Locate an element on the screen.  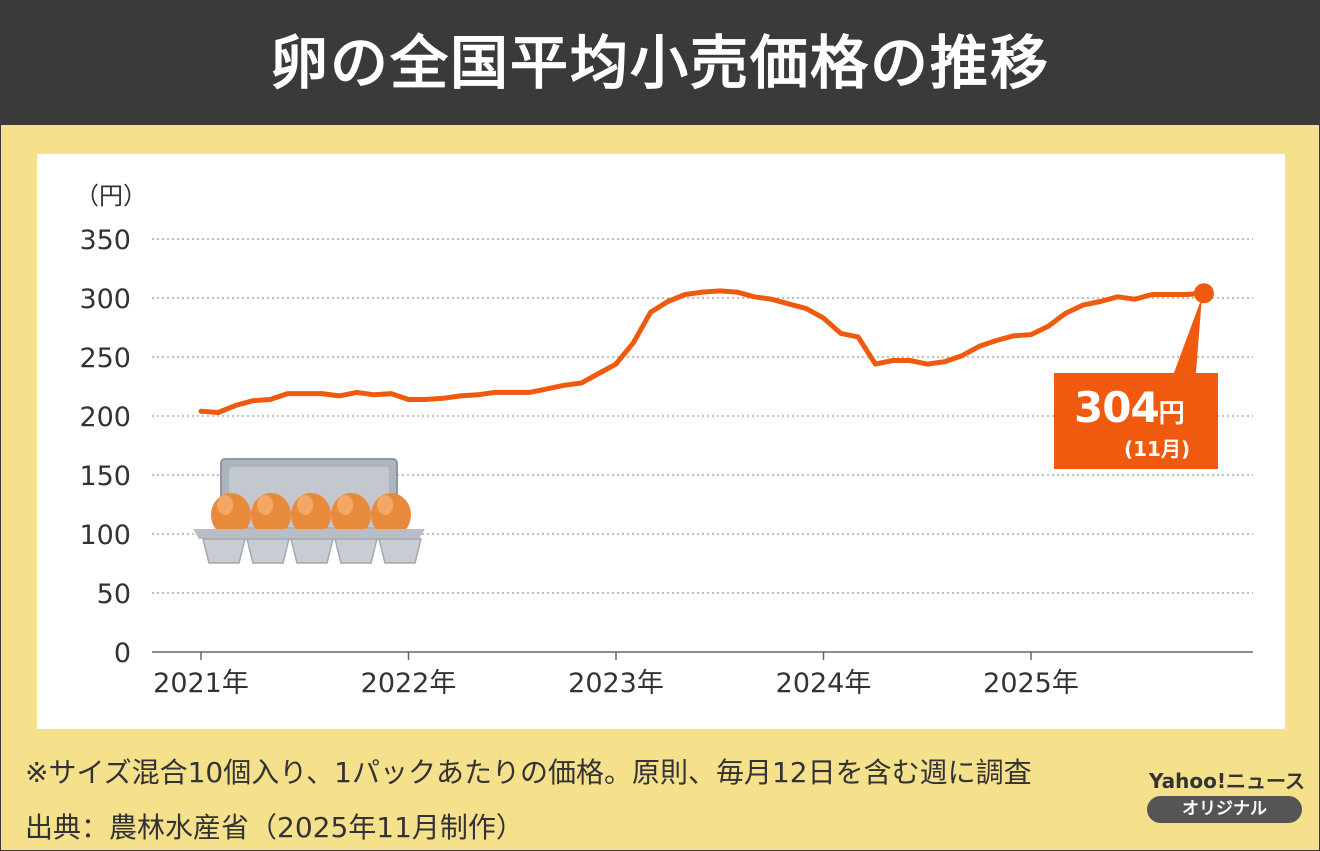
footnote: ※サイズ混合10個入り、1パックあたりの価格。原則、毎月12日を含む週に調査 is located at coordinates (528, 772).